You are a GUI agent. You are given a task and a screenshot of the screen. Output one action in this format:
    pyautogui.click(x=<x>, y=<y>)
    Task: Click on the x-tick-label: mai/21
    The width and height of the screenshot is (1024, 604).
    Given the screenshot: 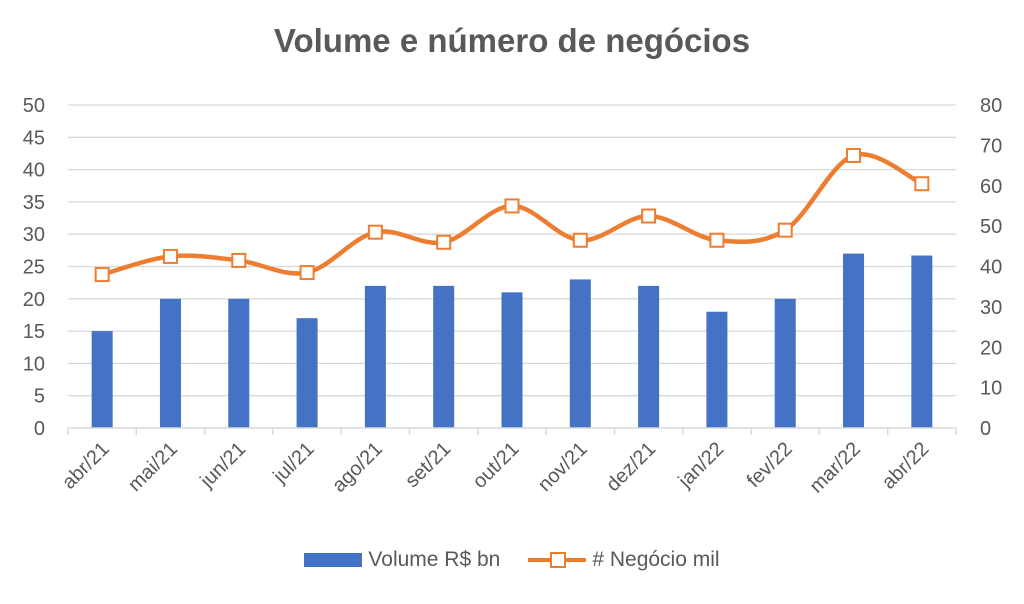 What is the action you would take?
    pyautogui.click(x=153, y=467)
    